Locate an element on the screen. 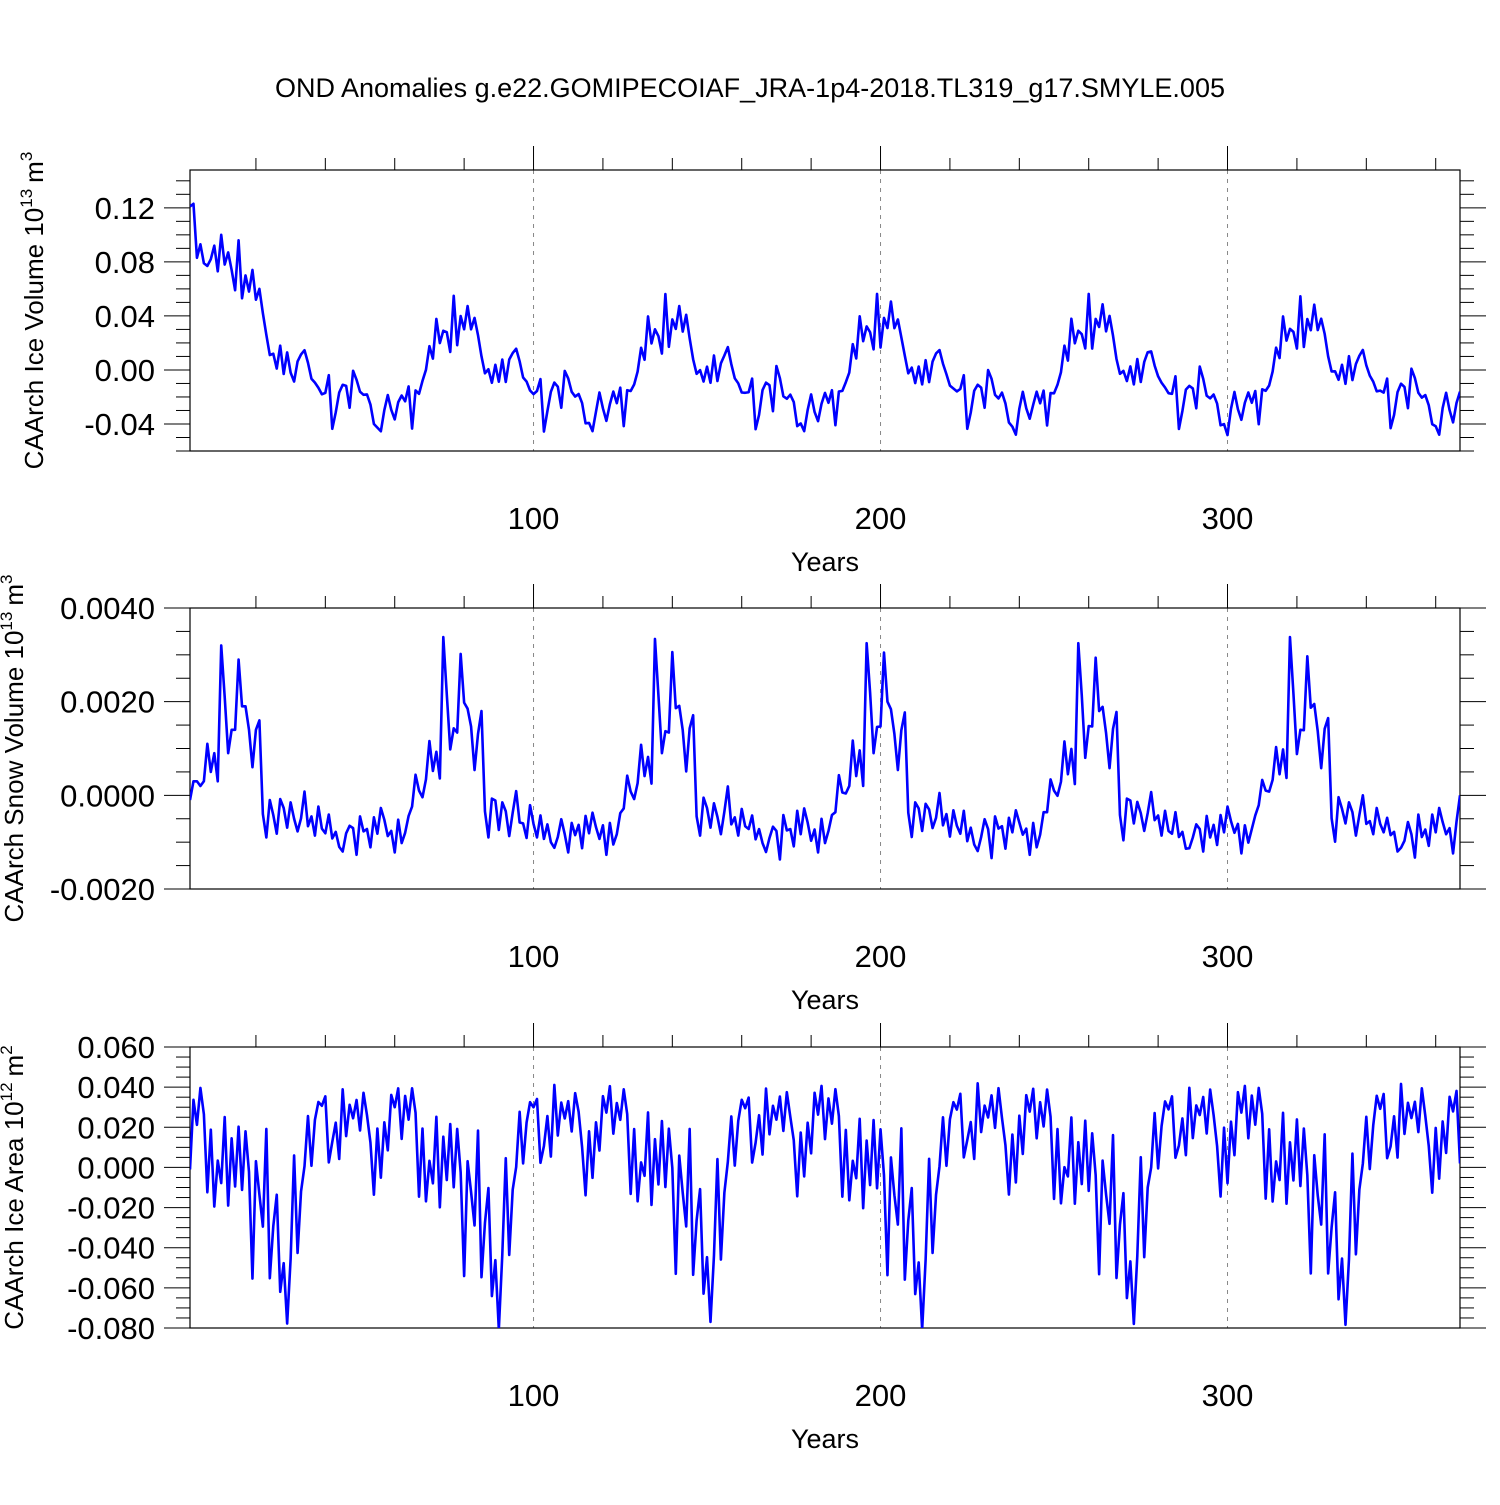  y-tick-label: 0.0000 is located at coordinates (107, 795).